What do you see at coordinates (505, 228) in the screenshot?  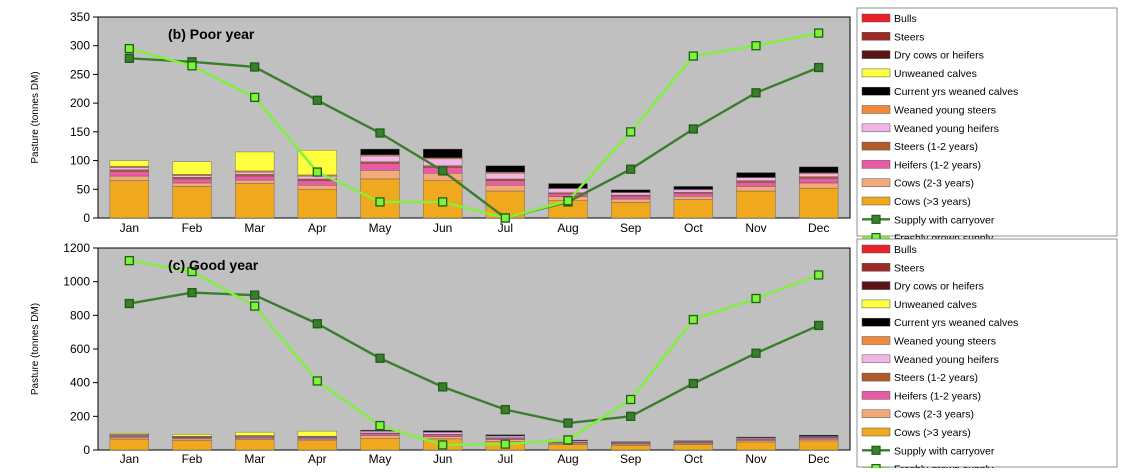 I see `x-tick-label: Jul` at bounding box center [505, 228].